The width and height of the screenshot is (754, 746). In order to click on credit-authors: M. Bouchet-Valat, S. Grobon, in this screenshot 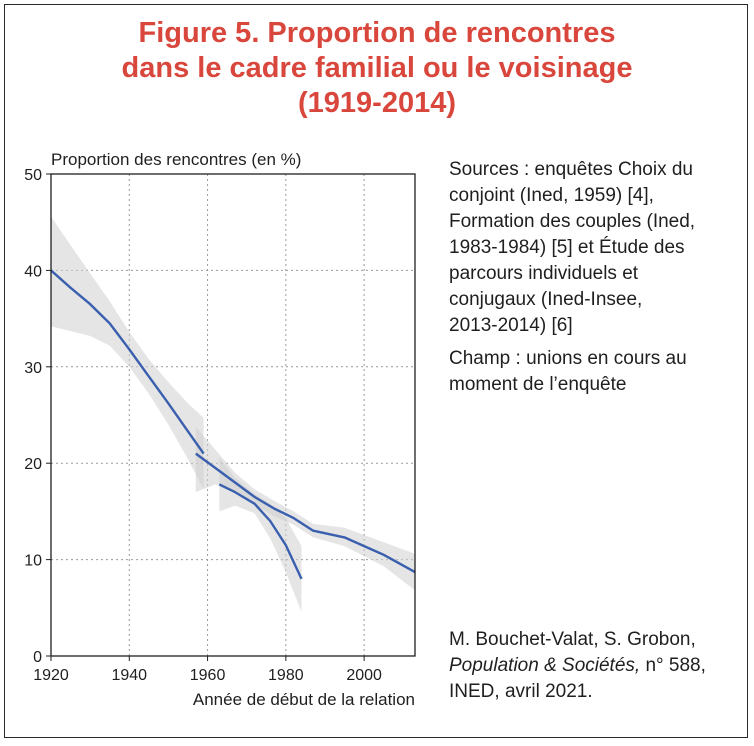, I will do `click(572, 639)`.